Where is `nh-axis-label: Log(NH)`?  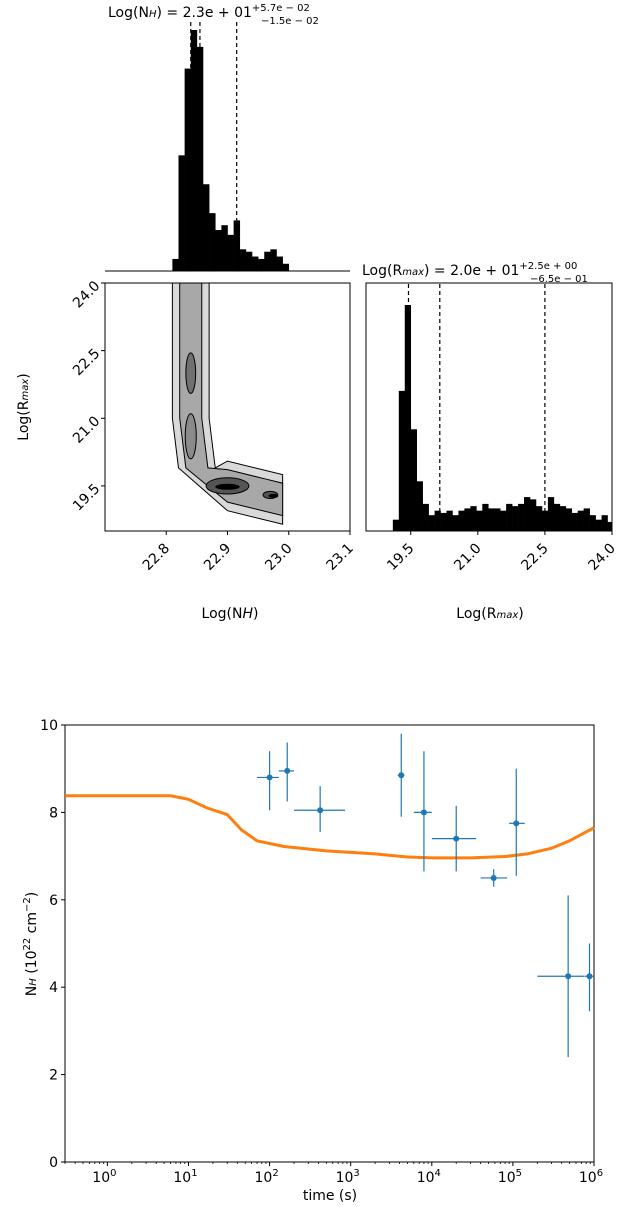 nh-axis-label: Log(NH) is located at coordinates (230, 614).